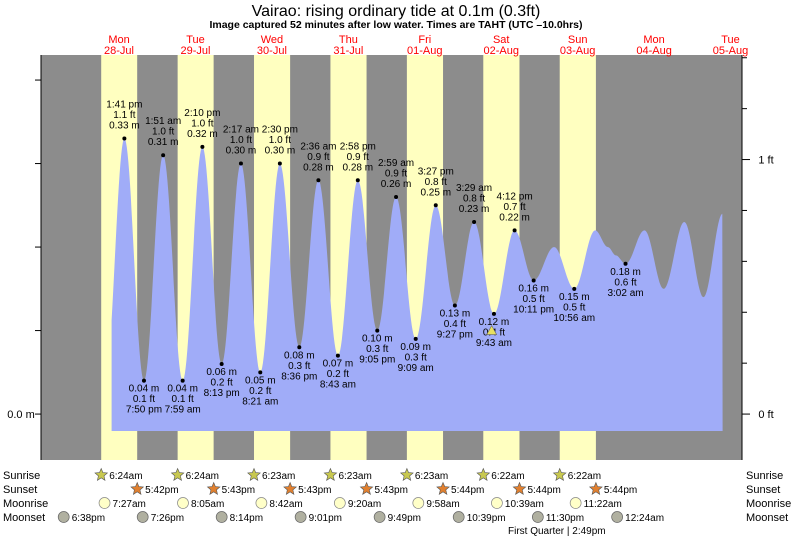 The height and width of the screenshot is (538, 793). What do you see at coordinates (167, 518) in the screenshot?
I see `moonset-time: 7:26pm` at bounding box center [167, 518].